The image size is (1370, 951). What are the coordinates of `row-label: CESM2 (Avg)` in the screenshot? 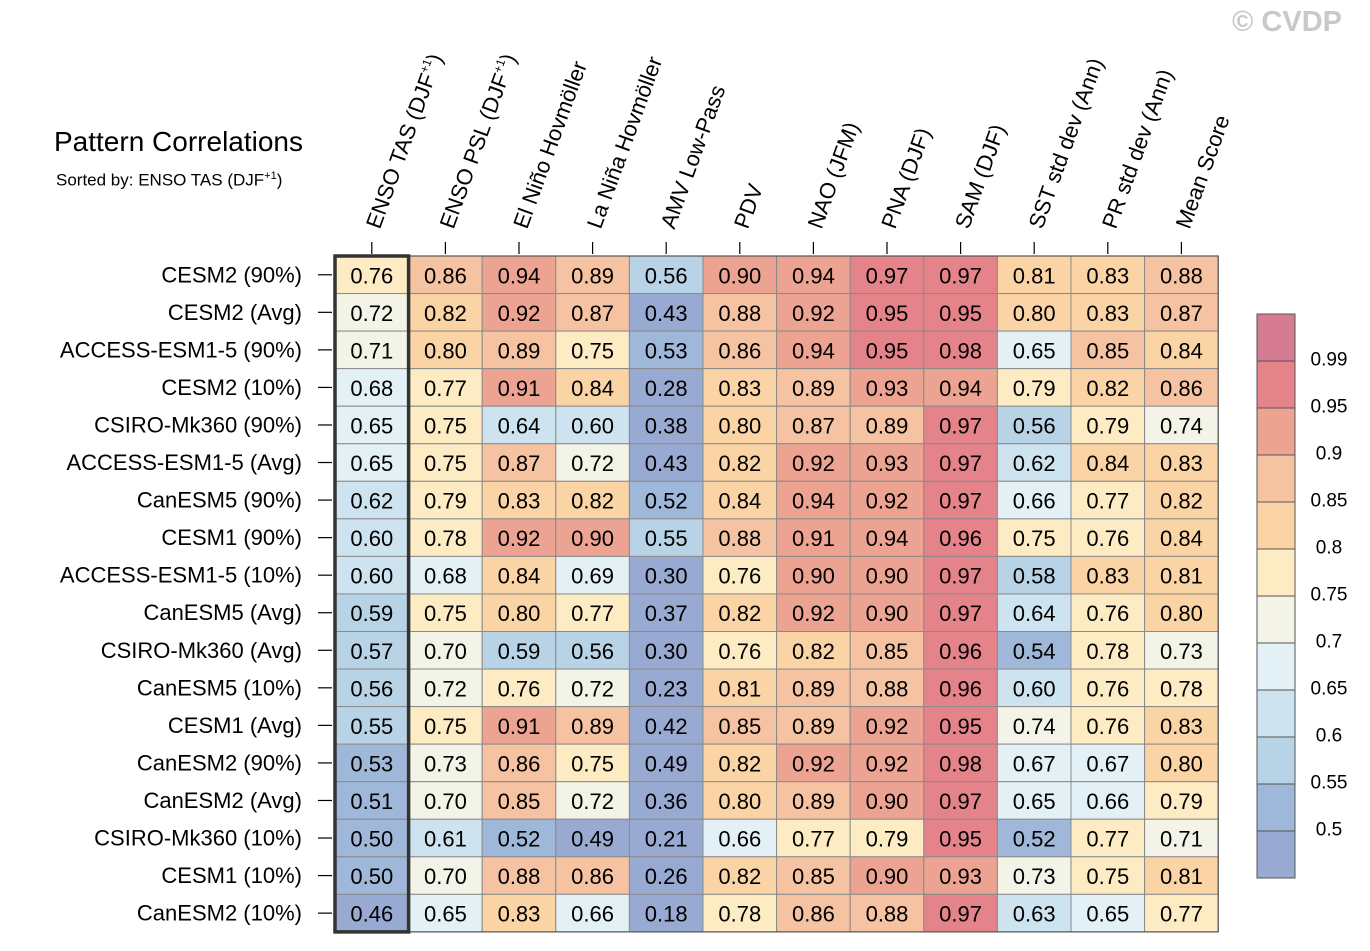 It's located at (235, 312).